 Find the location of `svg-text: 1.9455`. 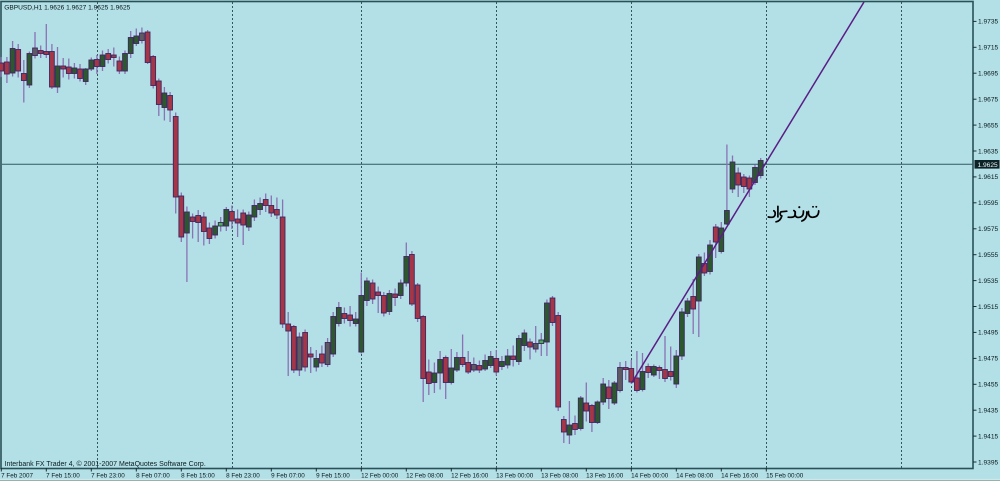

svg-text: 1.9455 is located at coordinates (988, 385).